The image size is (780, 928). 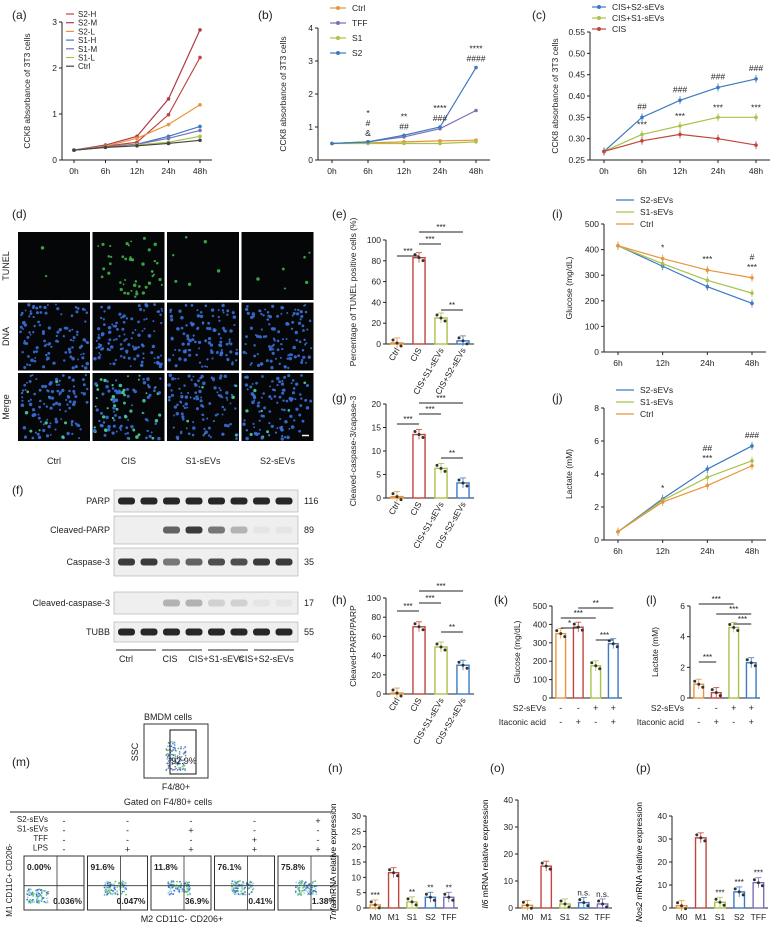 What do you see at coordinates (592, 301) in the screenshot?
I see `panel-i-ytick-label: 200` at bounding box center [592, 301].